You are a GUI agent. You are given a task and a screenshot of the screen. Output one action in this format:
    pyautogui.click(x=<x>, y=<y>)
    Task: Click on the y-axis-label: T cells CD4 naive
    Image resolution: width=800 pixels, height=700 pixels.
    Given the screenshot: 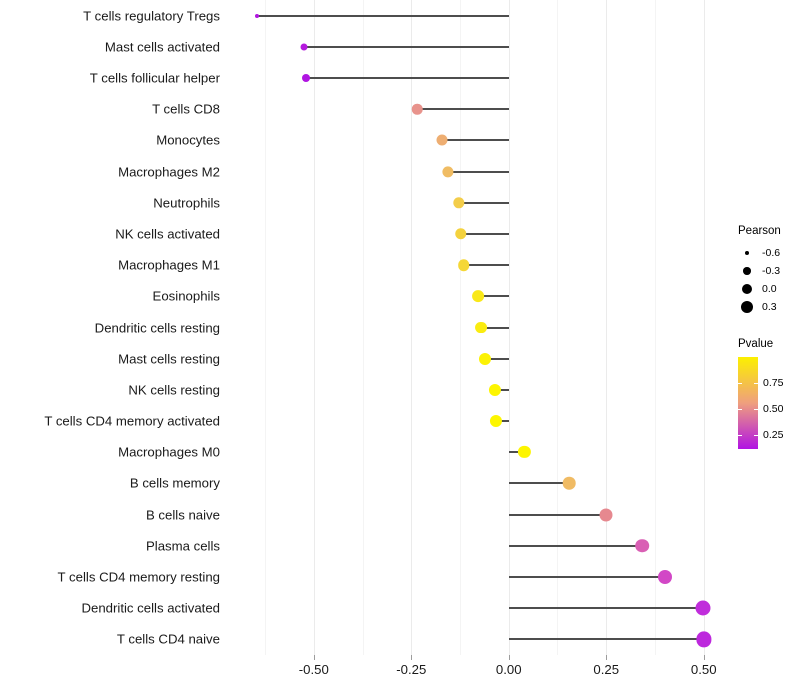 What is the action you would take?
    pyautogui.click(x=168, y=639)
    